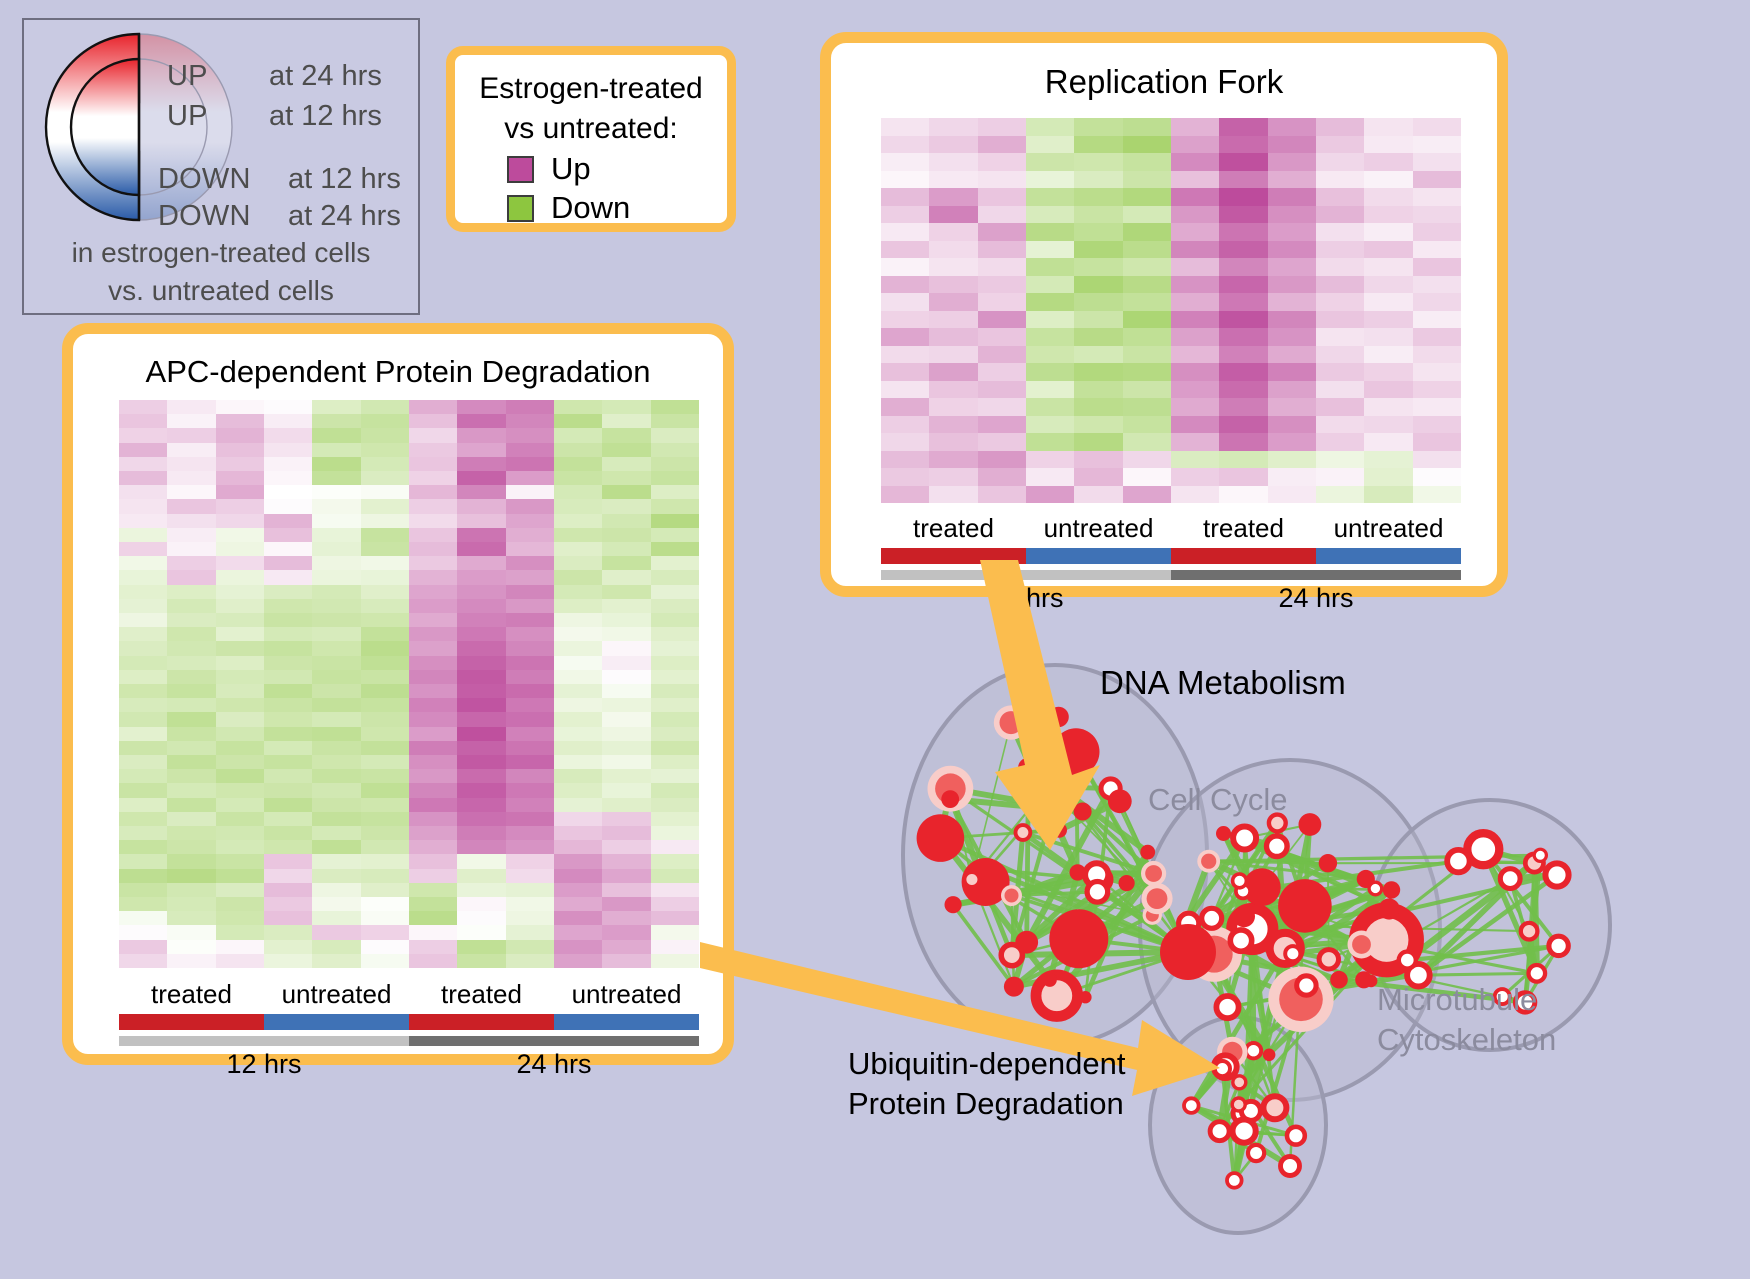  What do you see at coordinates (591, 139) in the screenshot?
I see `up-down-legend-box: Estrogen-treated vs untreated: Up Down` at bounding box center [591, 139].